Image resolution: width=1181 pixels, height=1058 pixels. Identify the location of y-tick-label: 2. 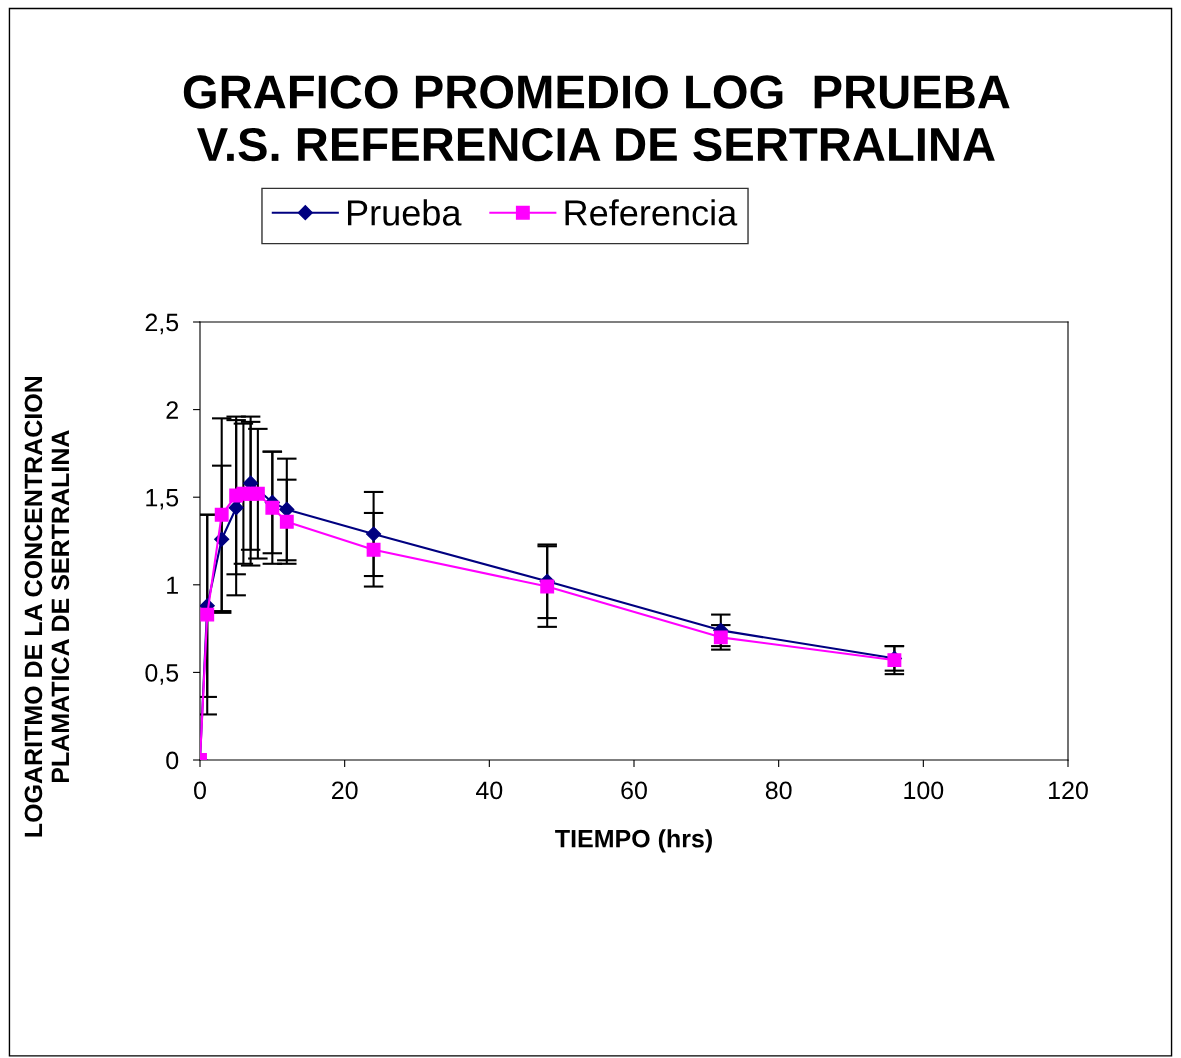
(172, 410).